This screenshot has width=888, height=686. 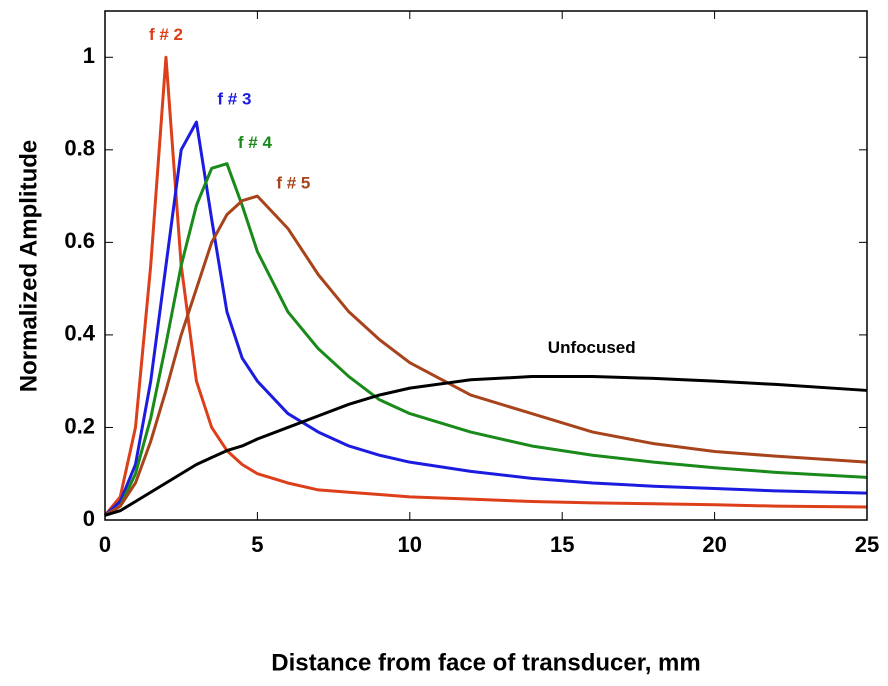 What do you see at coordinates (79, 333) in the screenshot?
I see `y-tick-label: 0.4` at bounding box center [79, 333].